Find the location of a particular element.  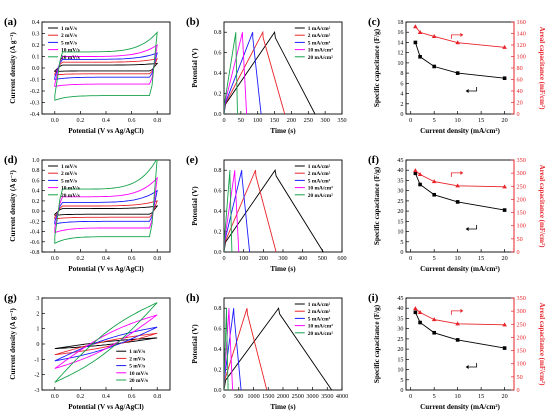

panel-label: (e) is located at coordinates (192, 160).